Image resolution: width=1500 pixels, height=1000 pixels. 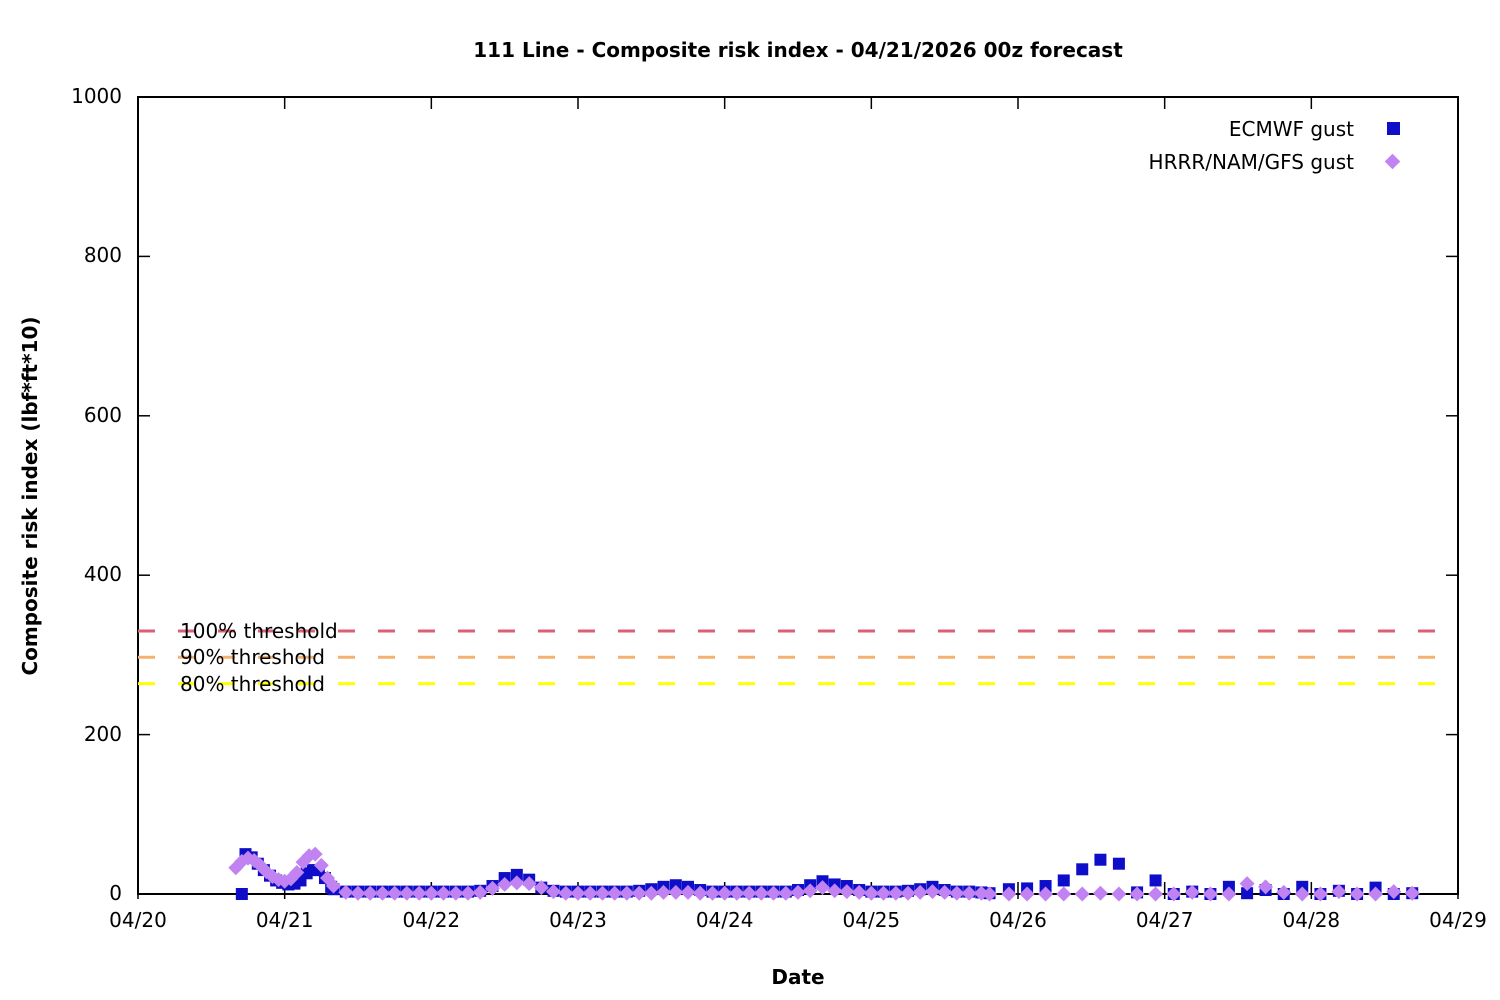 What do you see at coordinates (96, 96) in the screenshot?
I see `y-tick-label: 1000` at bounding box center [96, 96].